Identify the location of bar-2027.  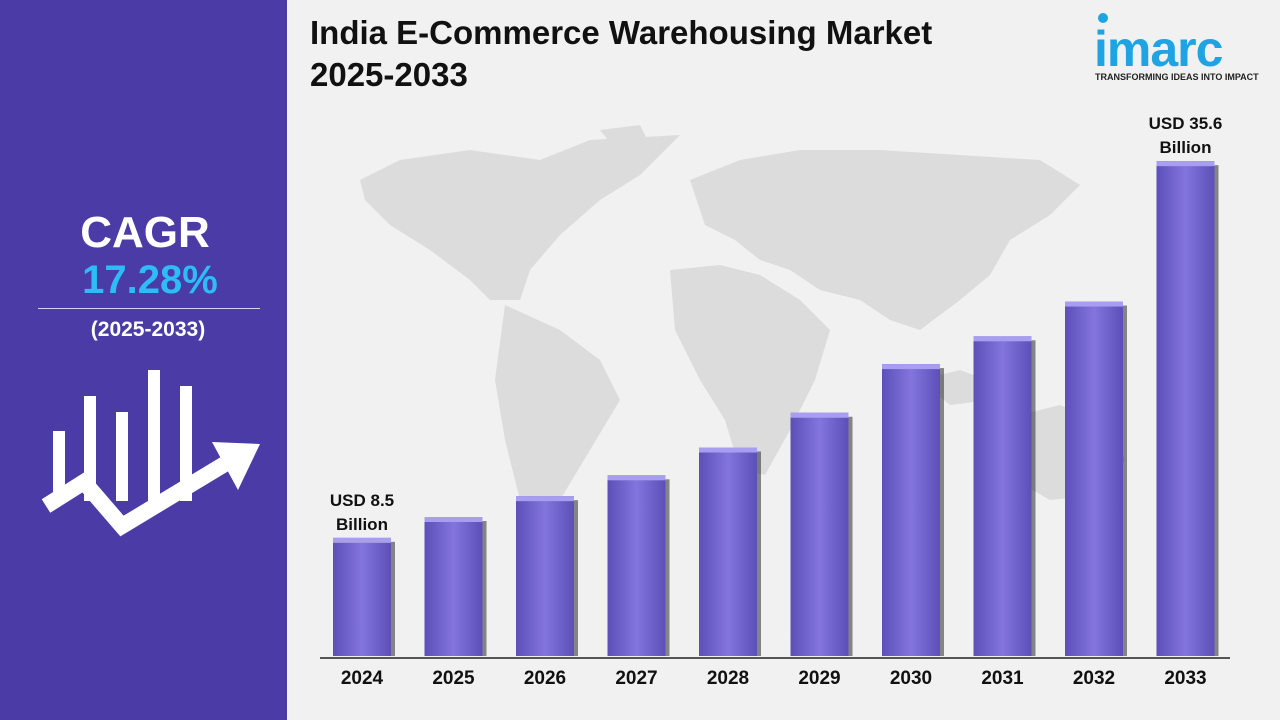
(636, 565).